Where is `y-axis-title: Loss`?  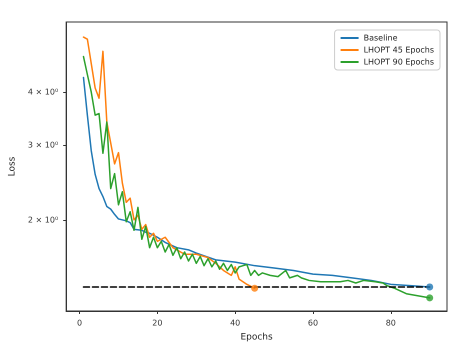
y-axis-title: Loss is located at coordinates (13, 166).